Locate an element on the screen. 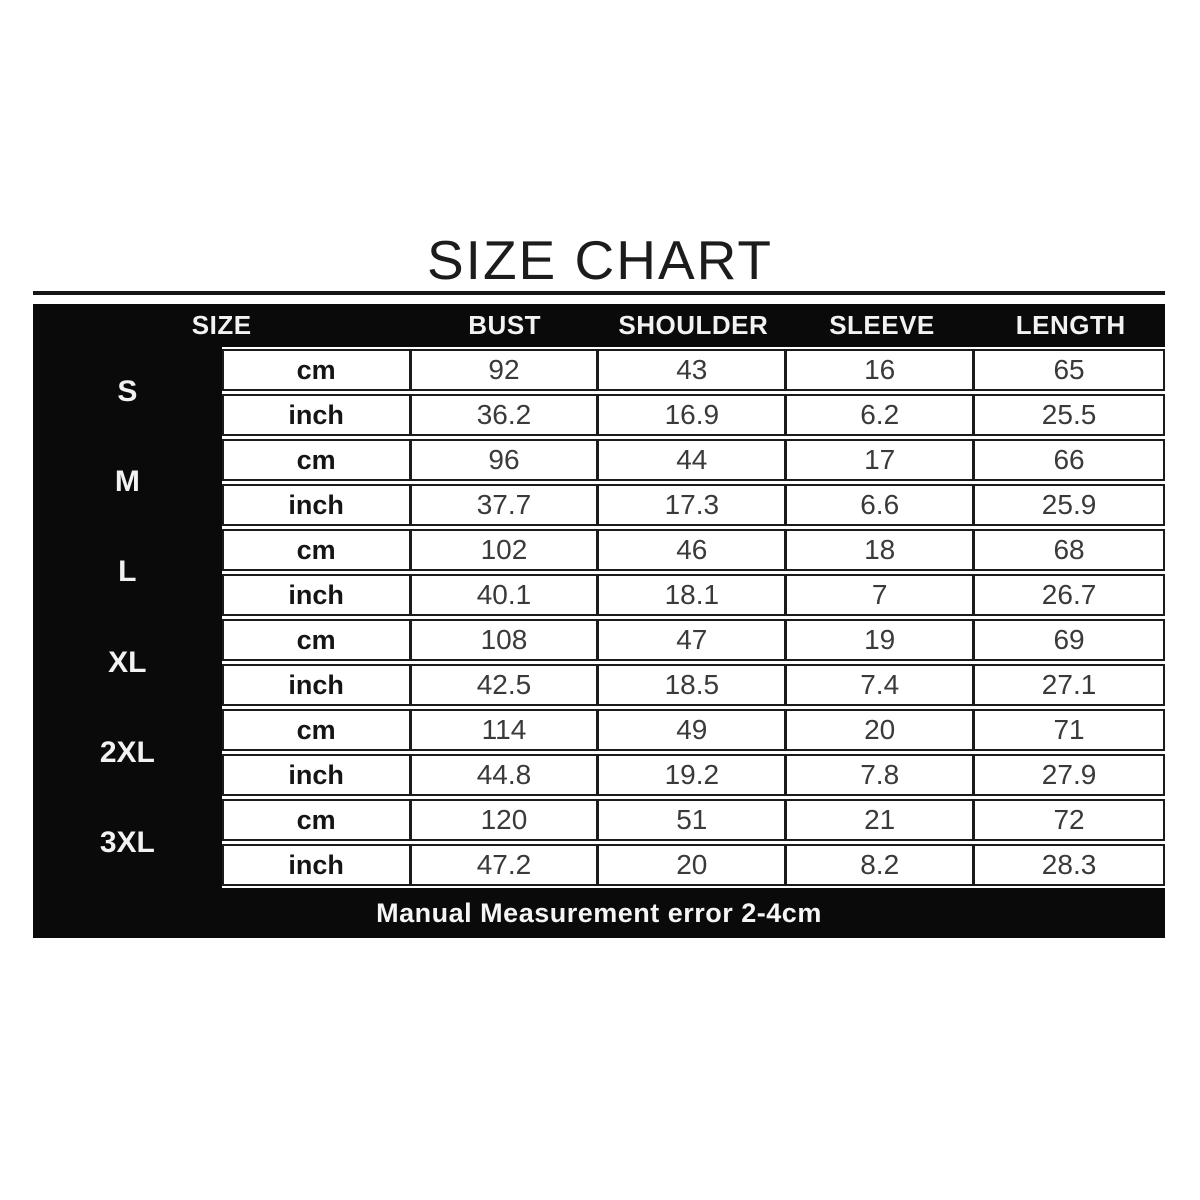 This screenshot has height=1200, width=1200. table-footnote: Manual Measurement error 2-4cm is located at coordinates (599, 913).